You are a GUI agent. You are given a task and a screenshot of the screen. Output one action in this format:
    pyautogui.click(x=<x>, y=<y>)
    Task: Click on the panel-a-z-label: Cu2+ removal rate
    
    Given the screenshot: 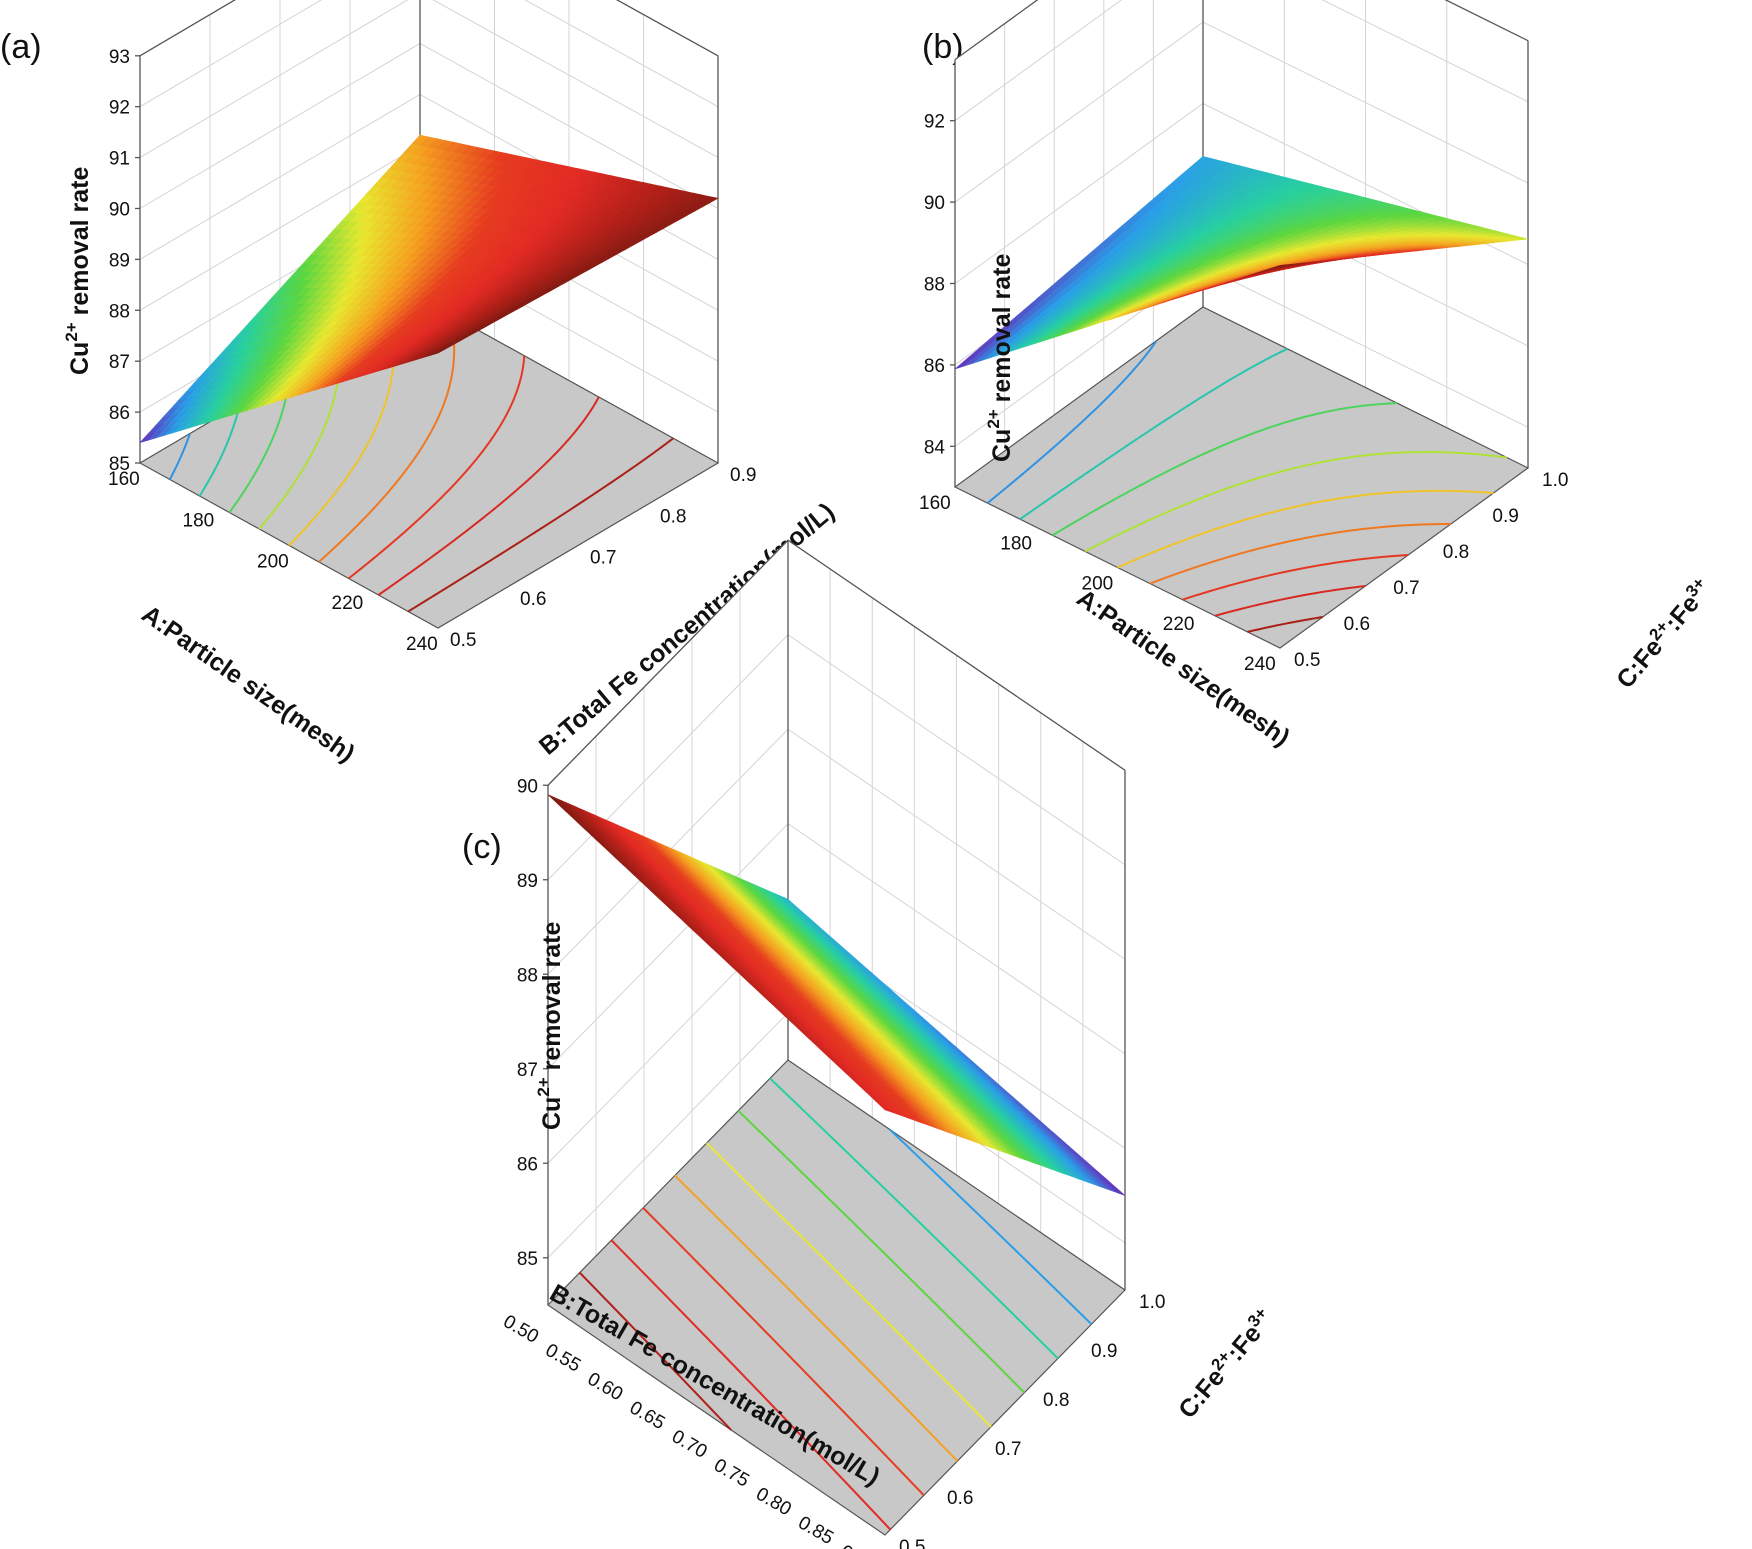 What is the action you would take?
    pyautogui.click(x=78, y=271)
    